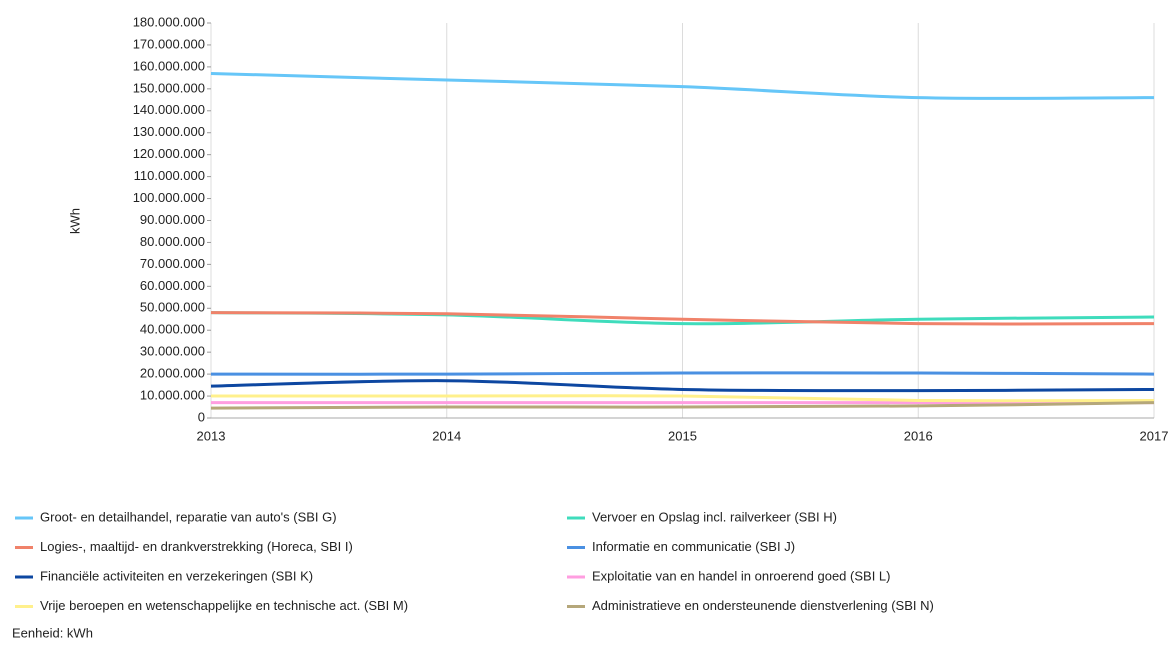 This screenshot has width=1176, height=649. What do you see at coordinates (169, 109) in the screenshot?
I see `y-tick-label: 140.000.000` at bounding box center [169, 109].